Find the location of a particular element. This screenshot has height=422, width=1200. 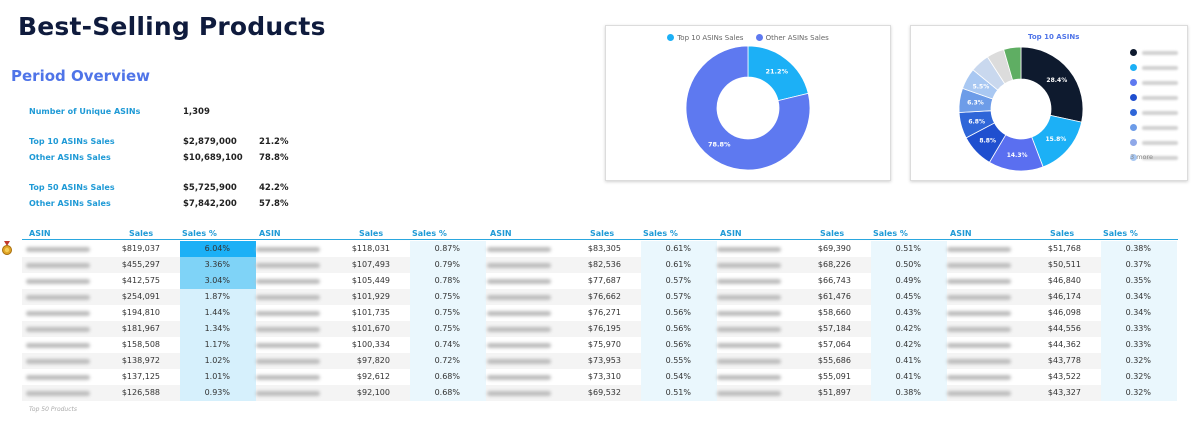

sales-pct-cell: 0.56% is located at coordinates (678, 328).